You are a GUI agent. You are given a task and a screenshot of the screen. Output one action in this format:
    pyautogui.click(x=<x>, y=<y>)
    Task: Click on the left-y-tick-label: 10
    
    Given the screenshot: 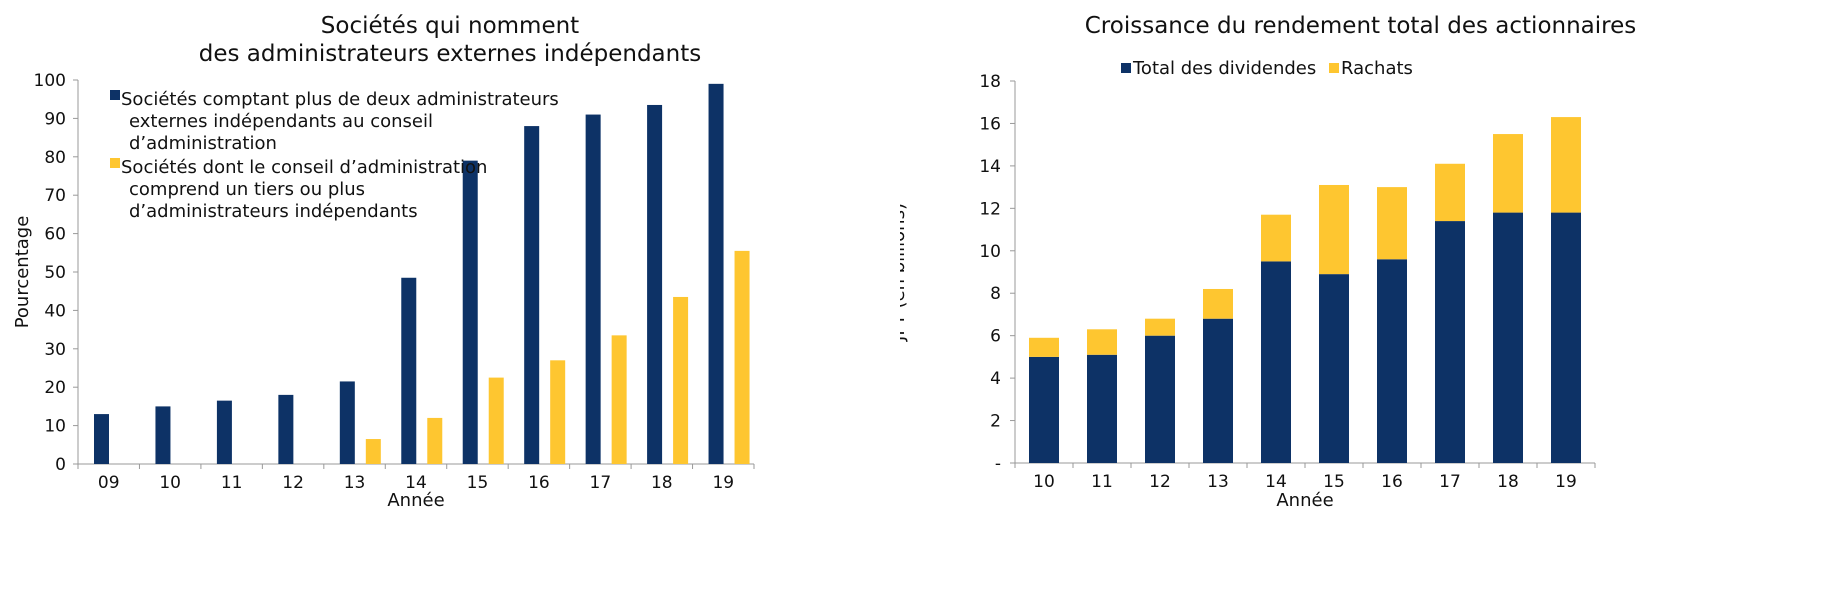 What is the action you would take?
    pyautogui.click(x=55, y=427)
    